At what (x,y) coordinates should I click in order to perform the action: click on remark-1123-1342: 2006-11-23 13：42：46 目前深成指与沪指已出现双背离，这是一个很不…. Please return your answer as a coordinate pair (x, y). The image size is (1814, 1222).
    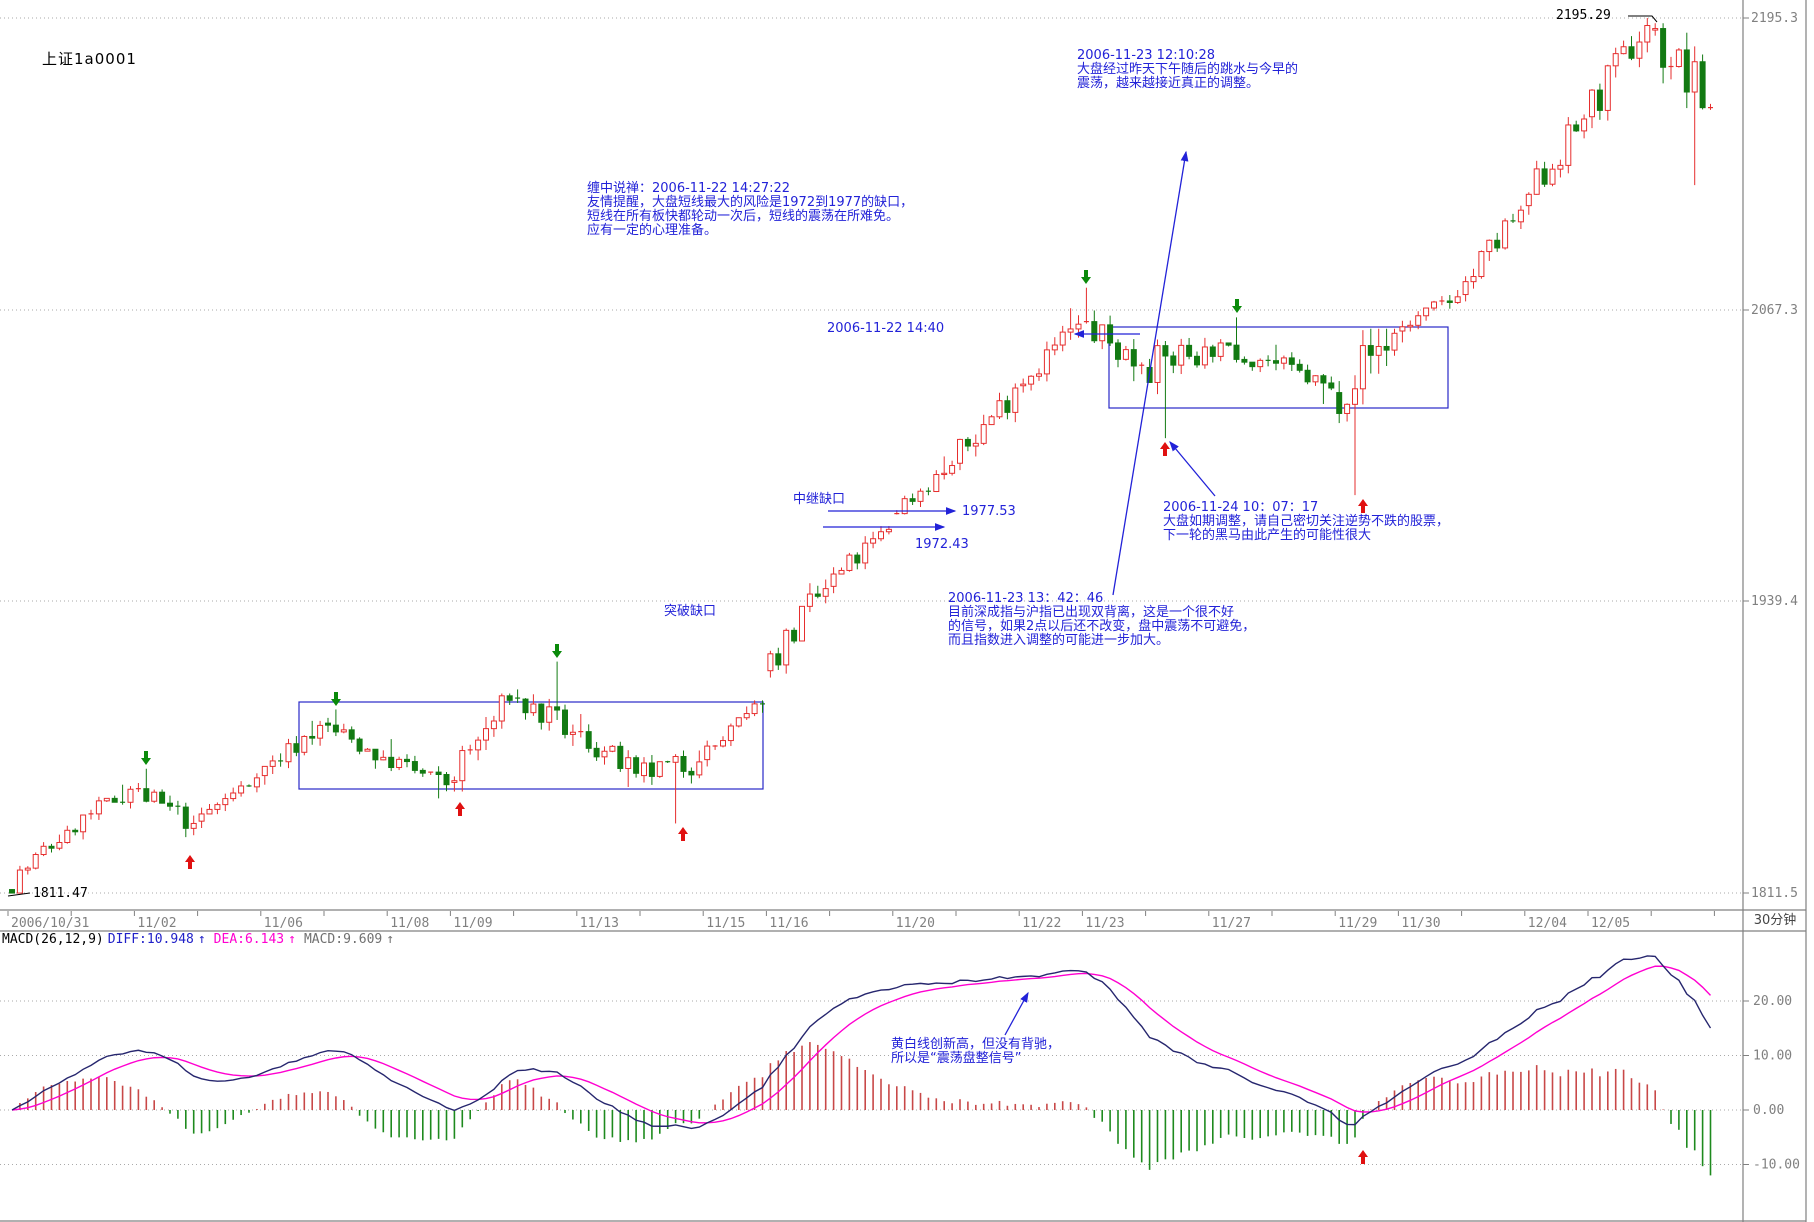
    Looking at the image, I should click on (1101, 619).